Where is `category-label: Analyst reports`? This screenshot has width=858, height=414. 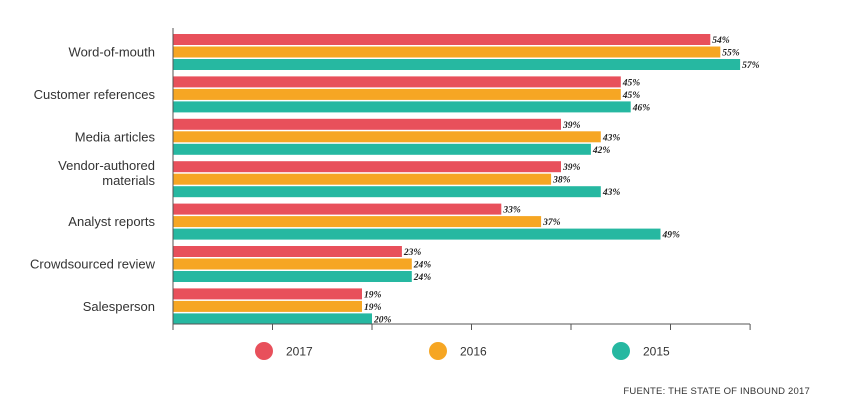 category-label: Analyst reports is located at coordinates (111, 221).